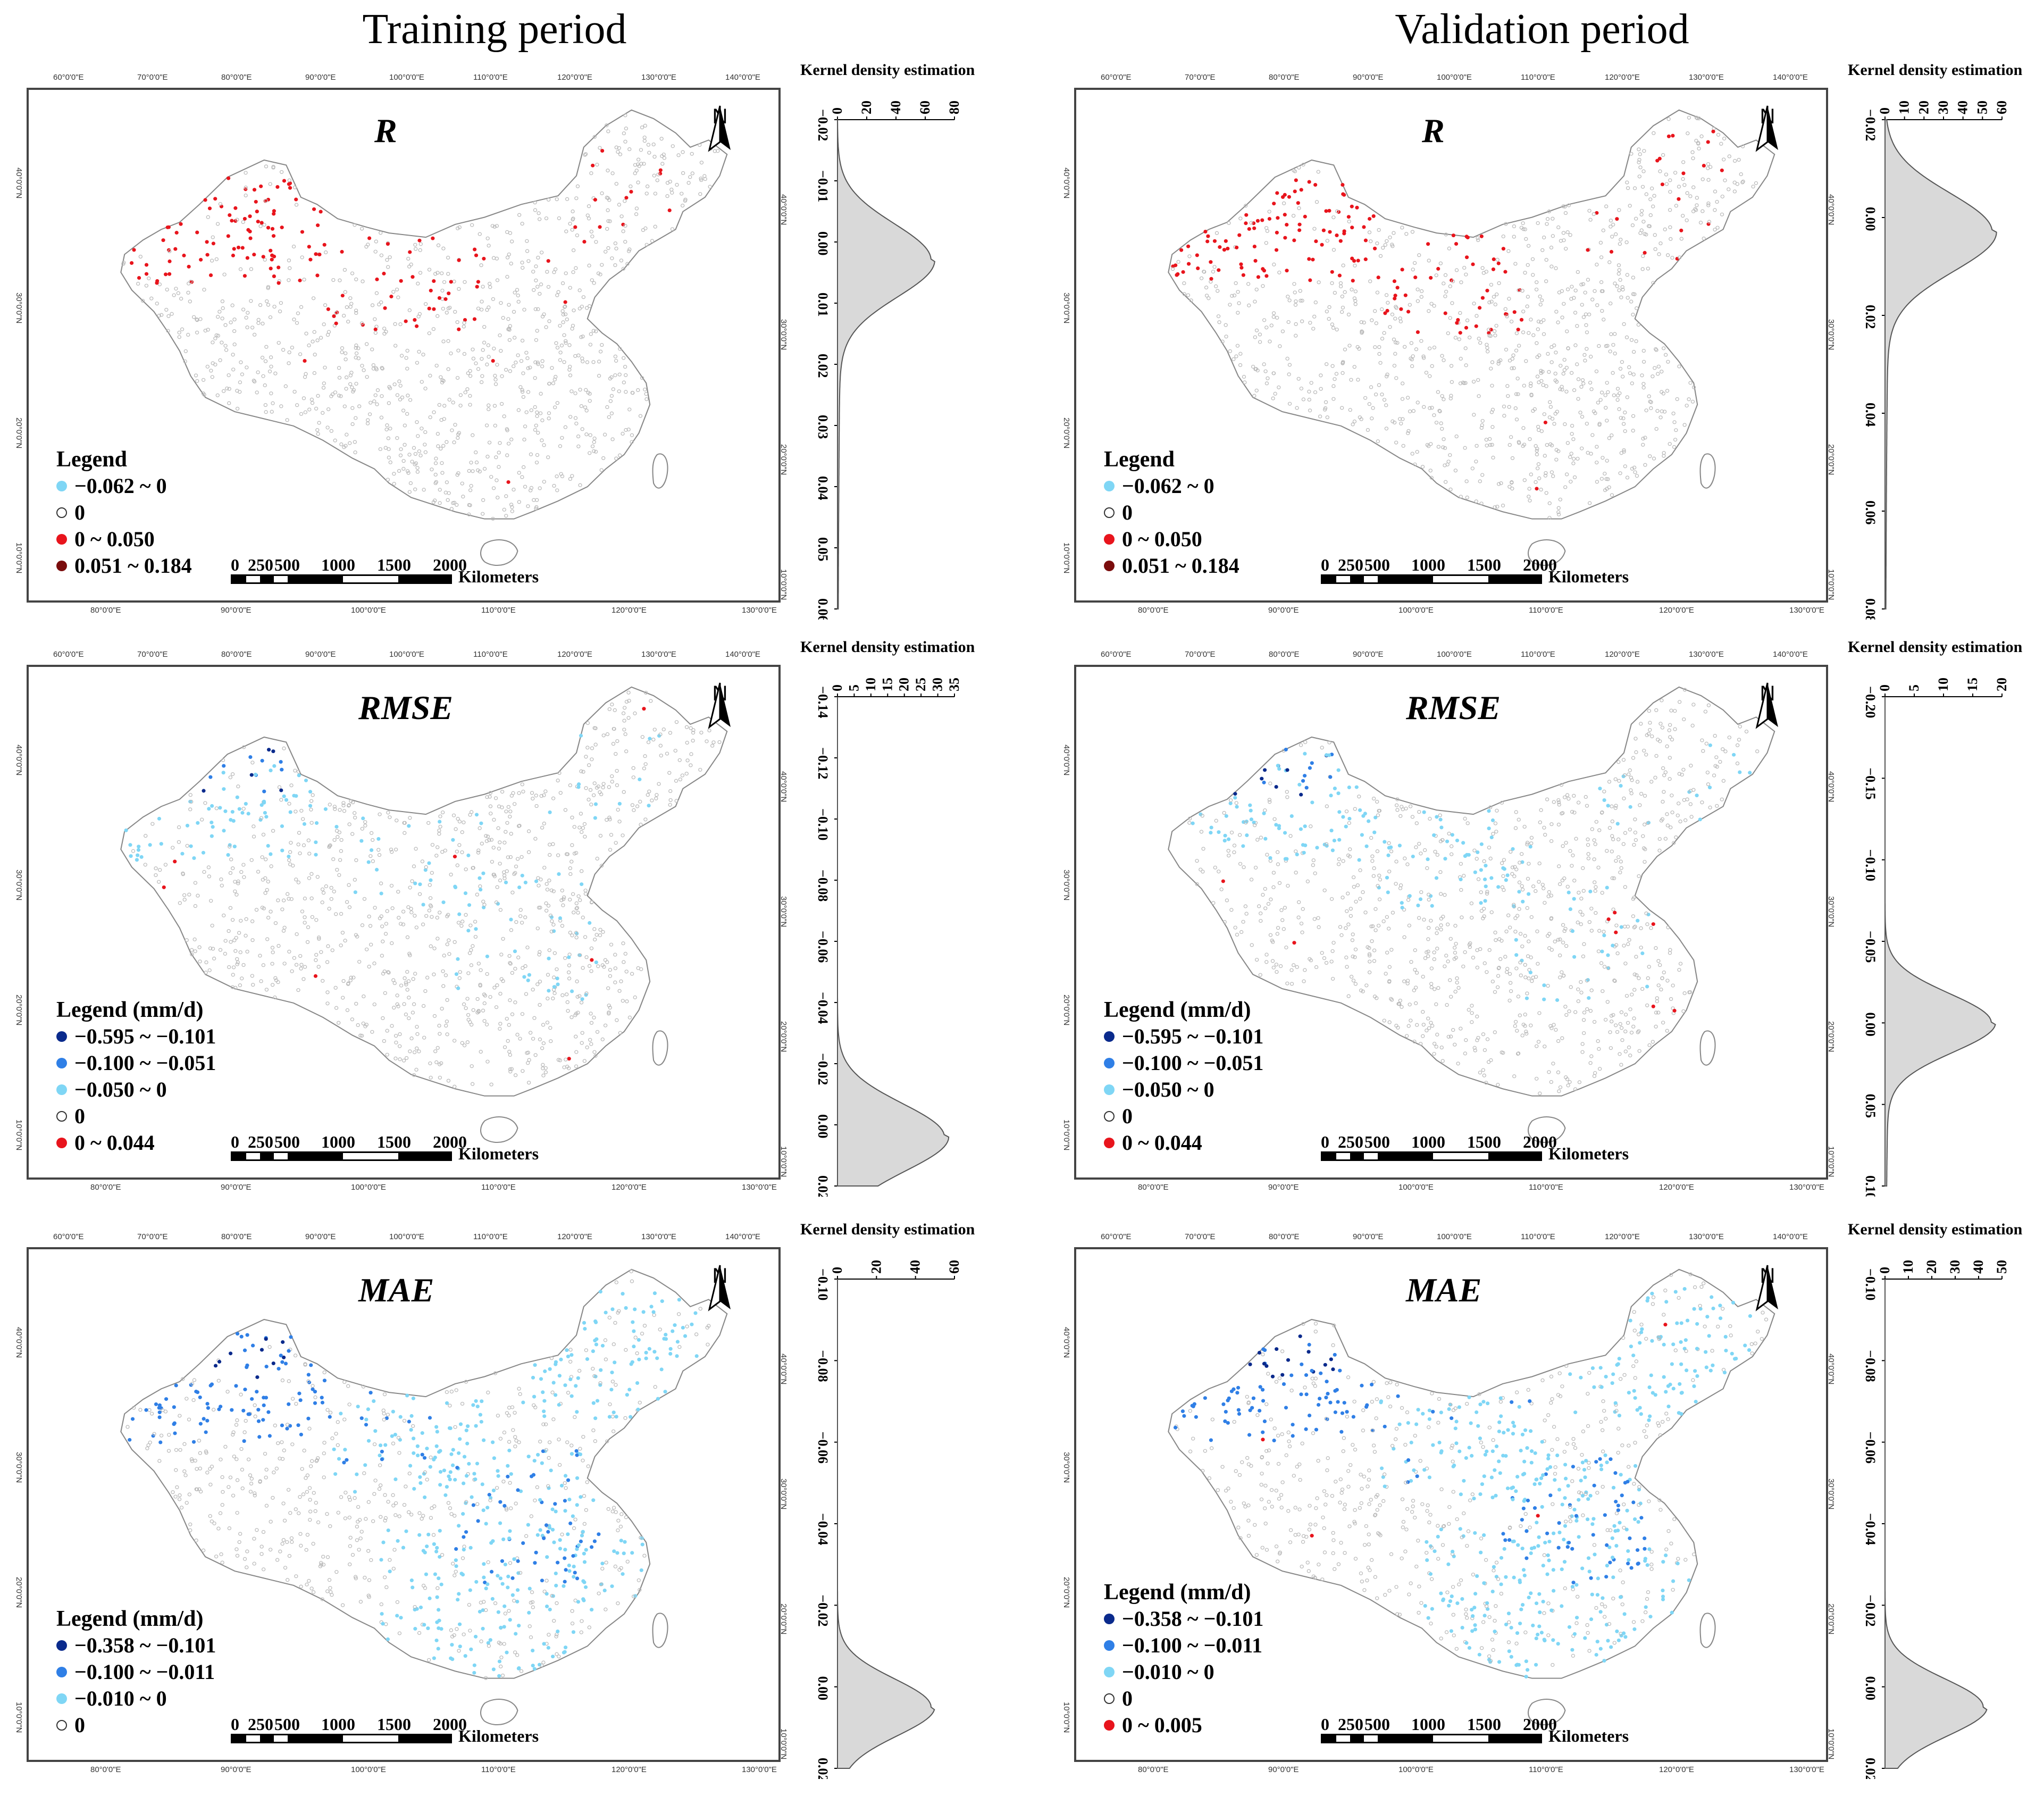  Describe the element at coordinates (18, 184) in the screenshot. I see `latitude-left-label: 40°0'0"N` at that location.